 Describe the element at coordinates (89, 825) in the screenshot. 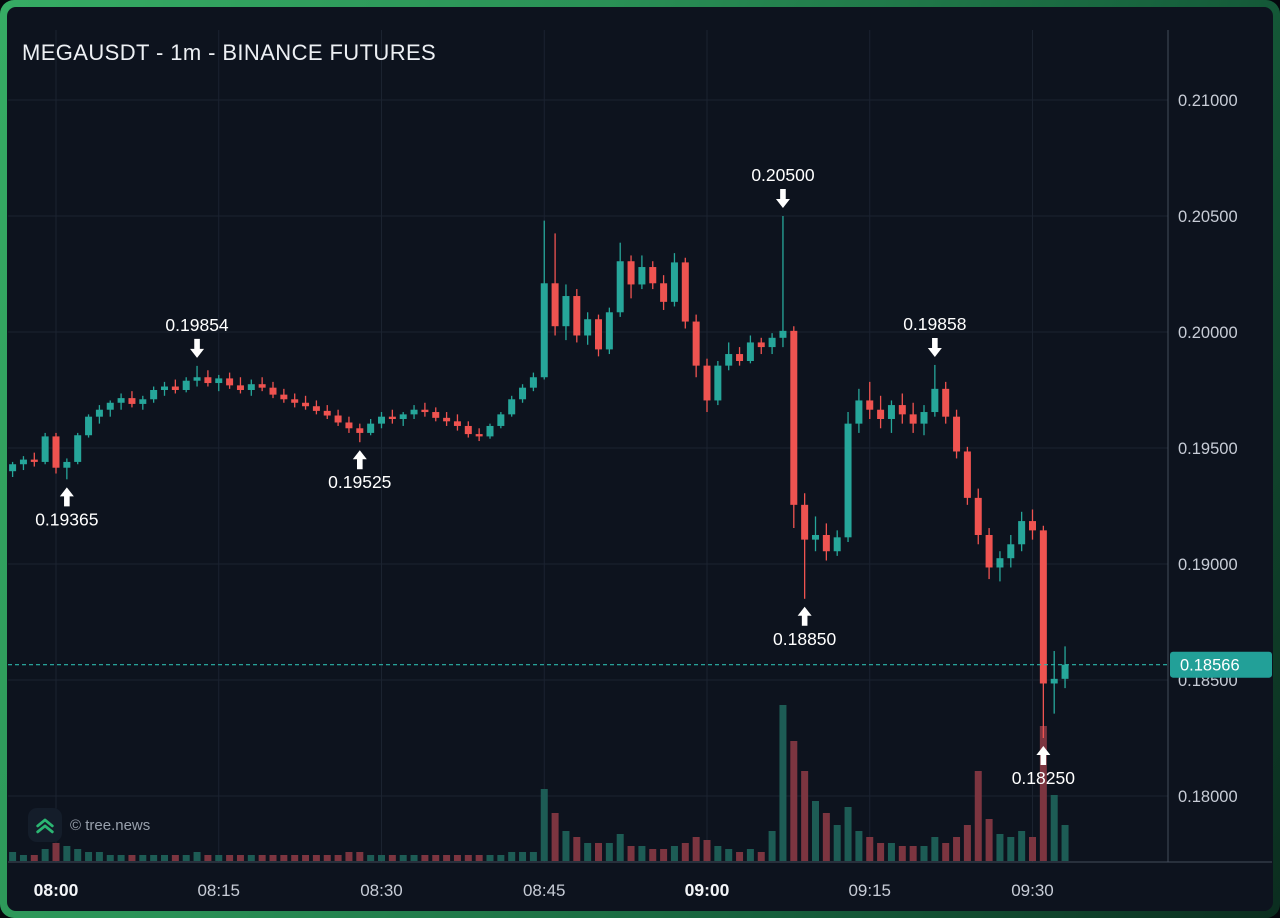

I see `watermark-link: © tree.news` at that location.